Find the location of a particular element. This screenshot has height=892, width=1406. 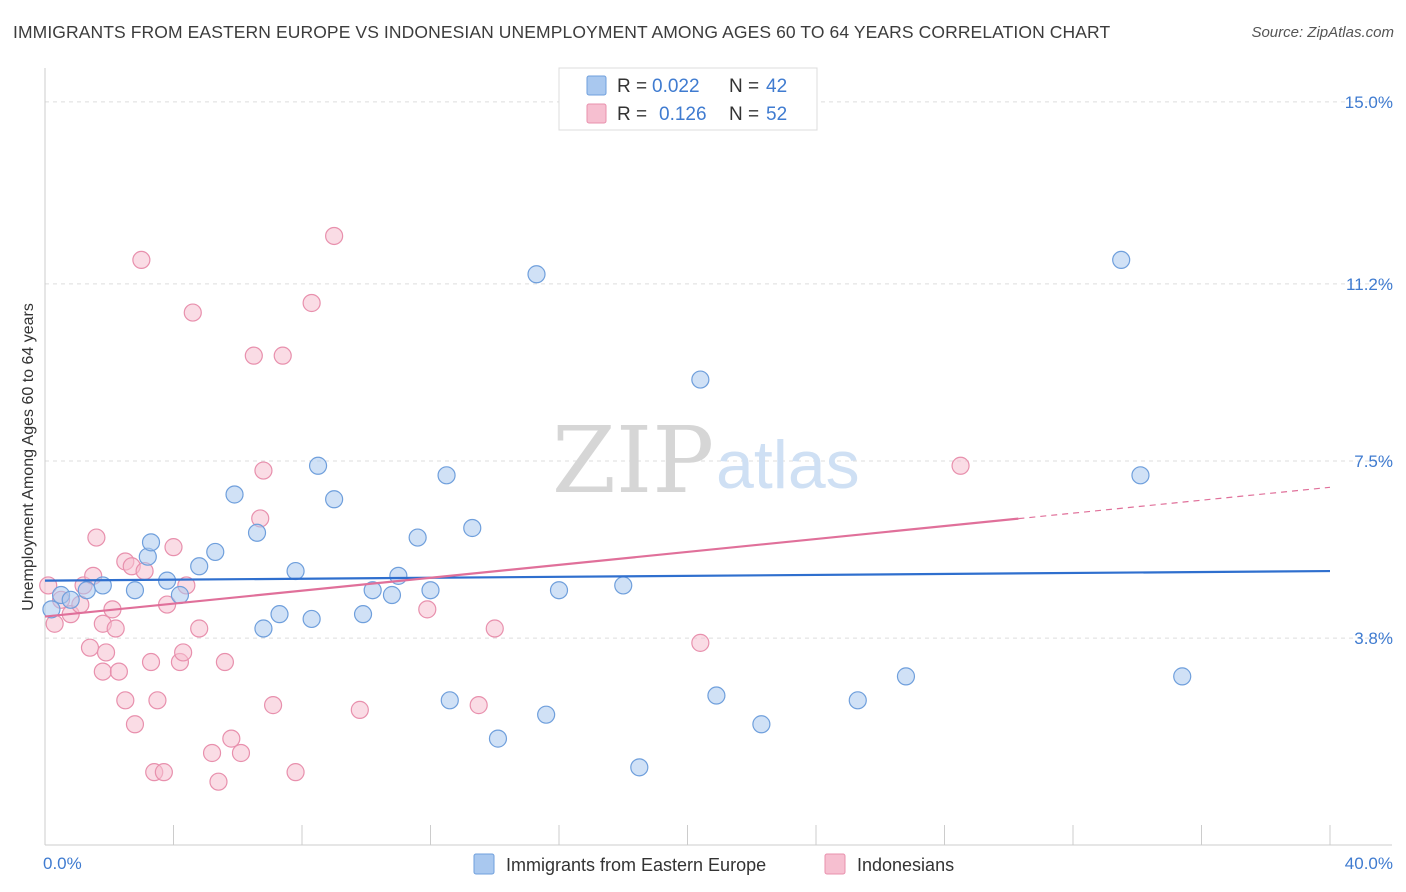

legend-n-value-eastern-europe: 42 is located at coordinates (776, 86).